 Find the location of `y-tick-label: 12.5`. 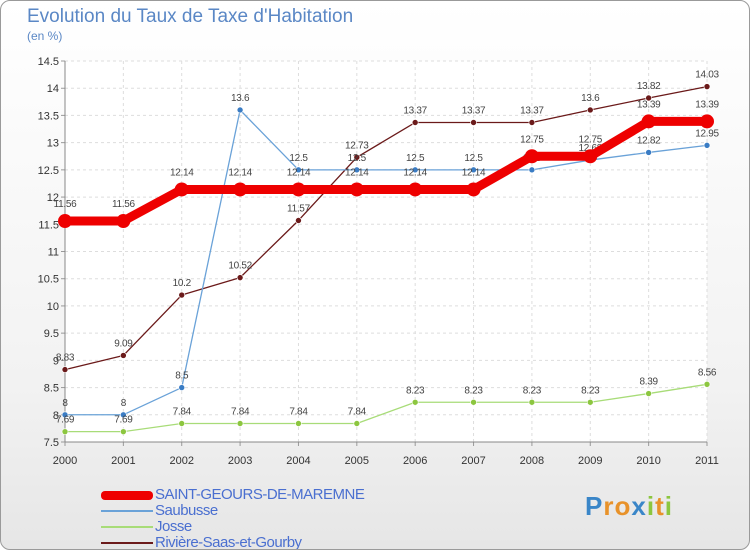

y-tick-label: 12.5 is located at coordinates (48, 171).